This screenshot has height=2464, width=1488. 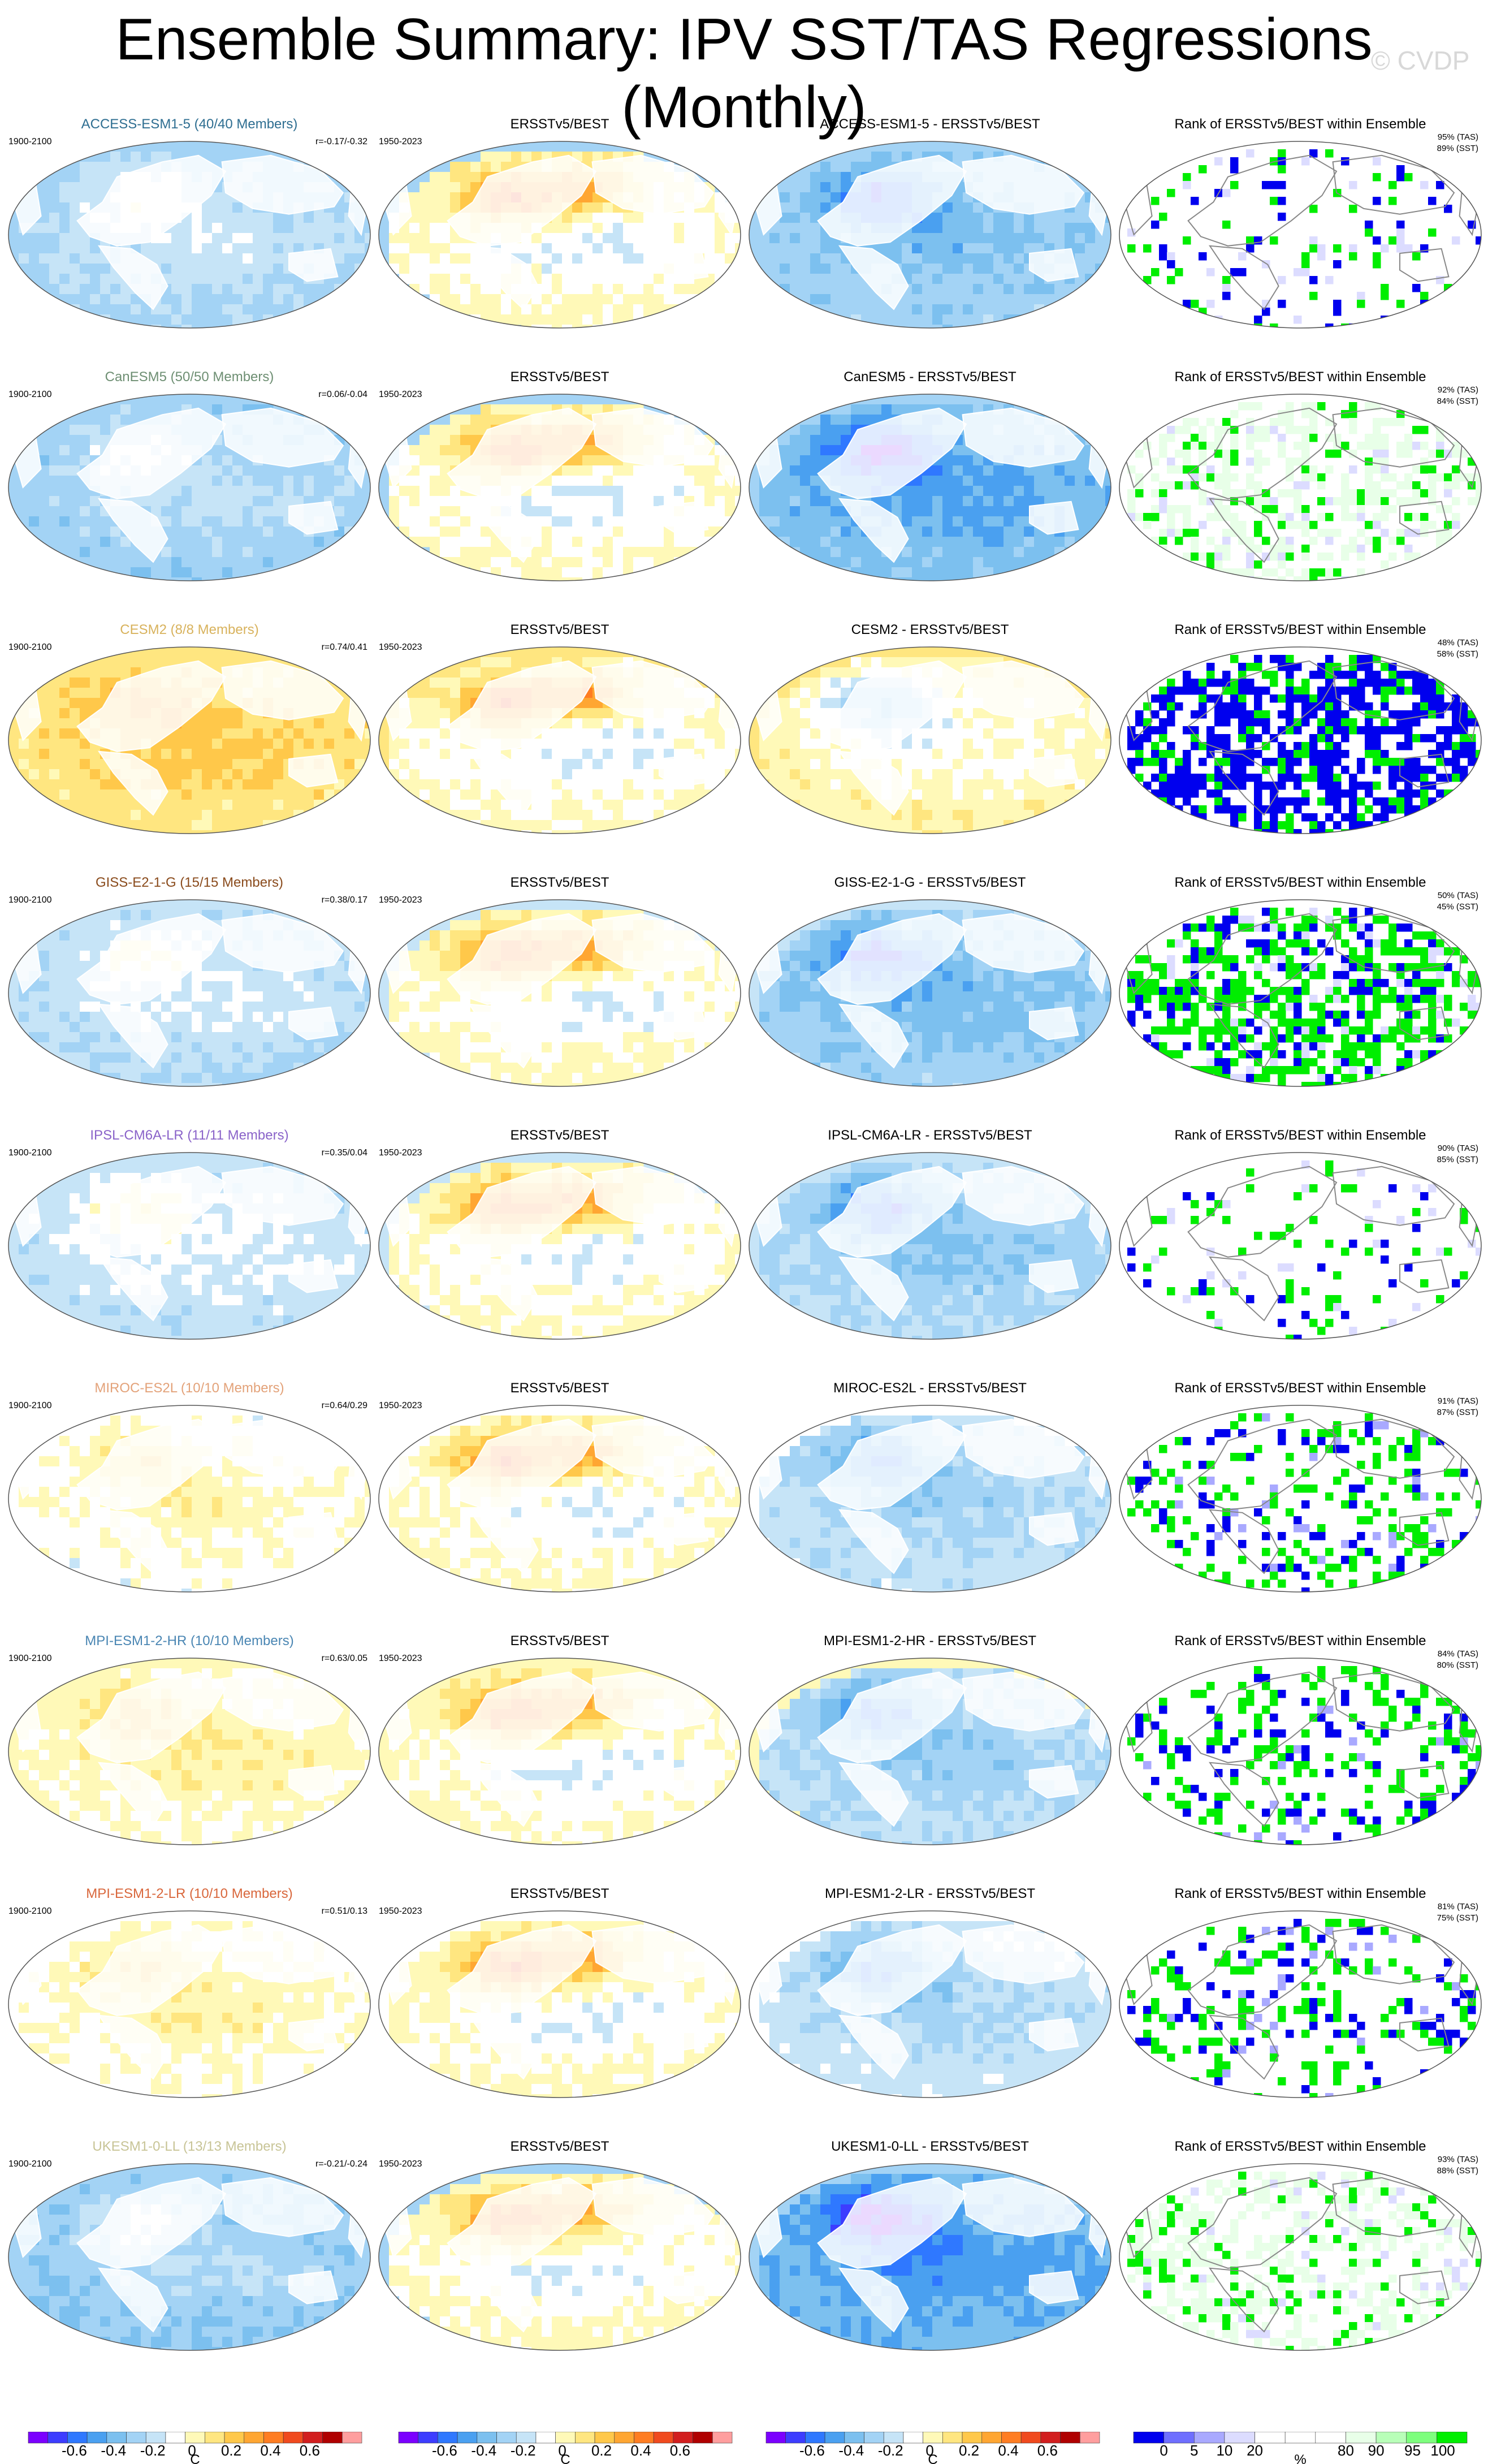 I want to click on colorbar-tick-label: 0.4, so click(x=1008, y=2451).